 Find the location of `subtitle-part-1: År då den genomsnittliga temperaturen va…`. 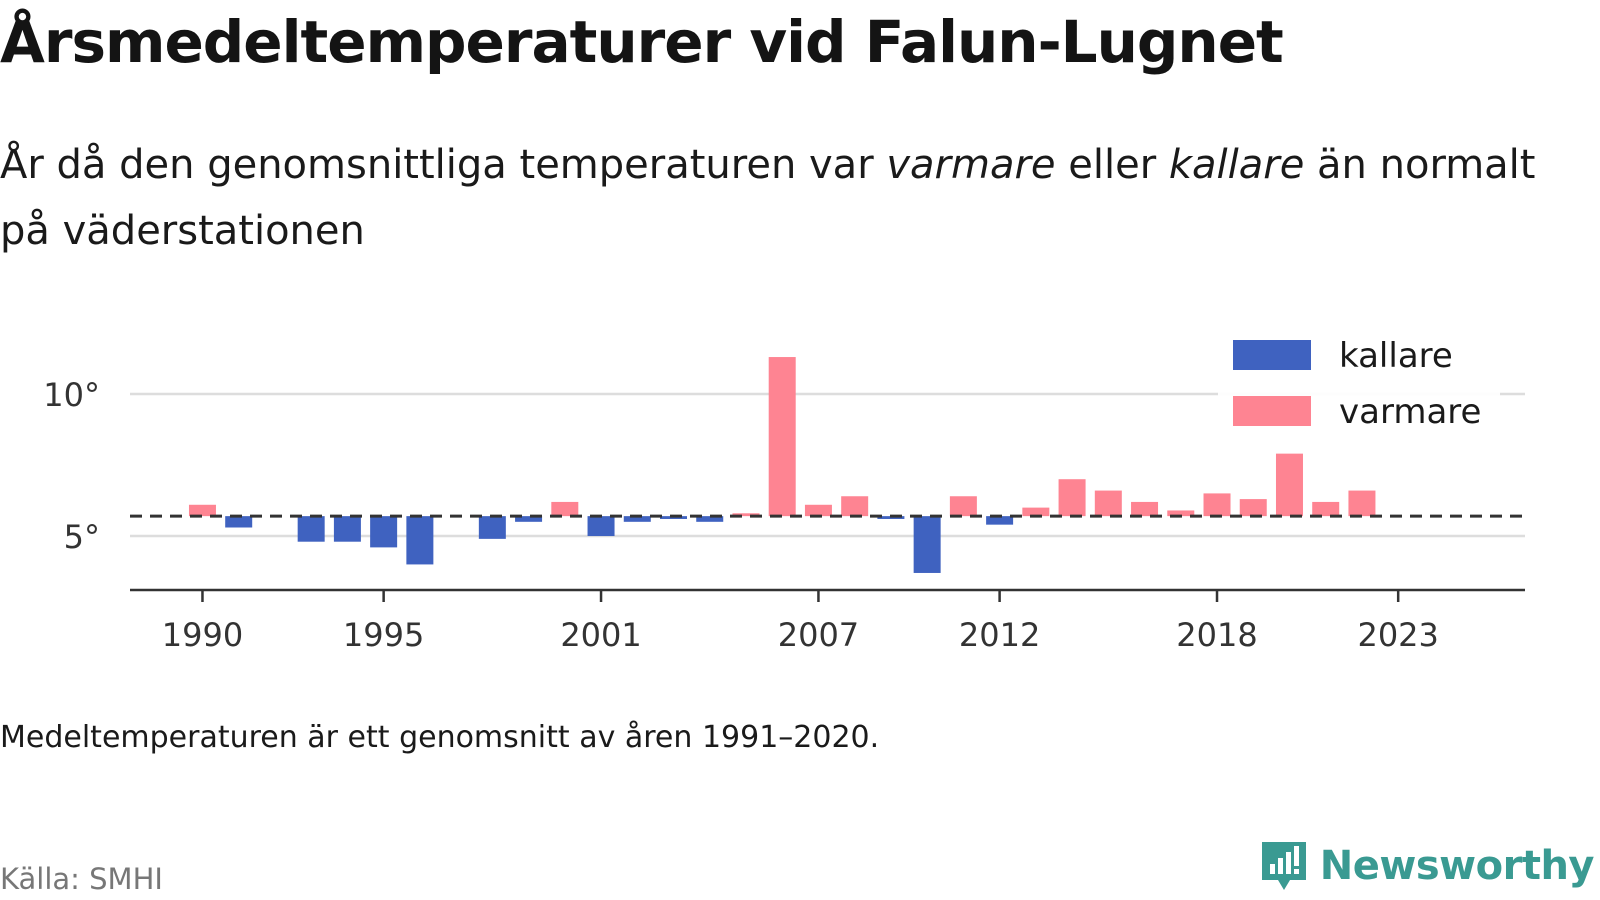

subtitle-part-1: År då den genomsnittliga temperaturen va… is located at coordinates (443, 165).